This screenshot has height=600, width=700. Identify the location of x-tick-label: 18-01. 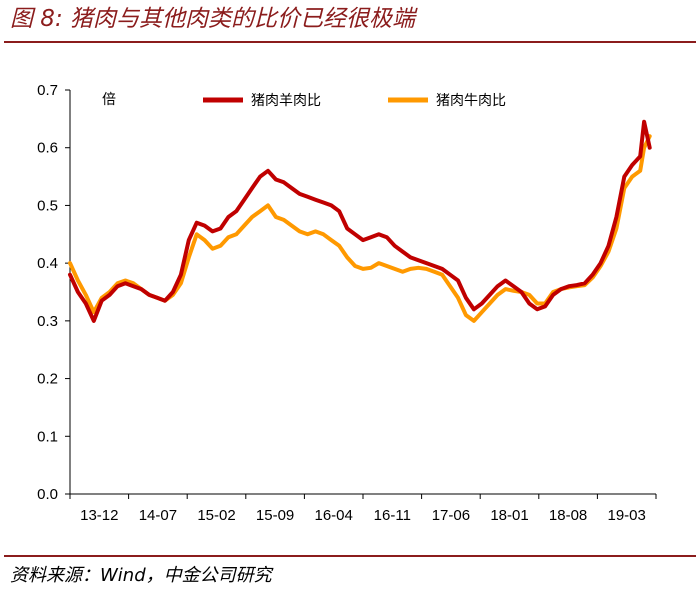
(509, 515).